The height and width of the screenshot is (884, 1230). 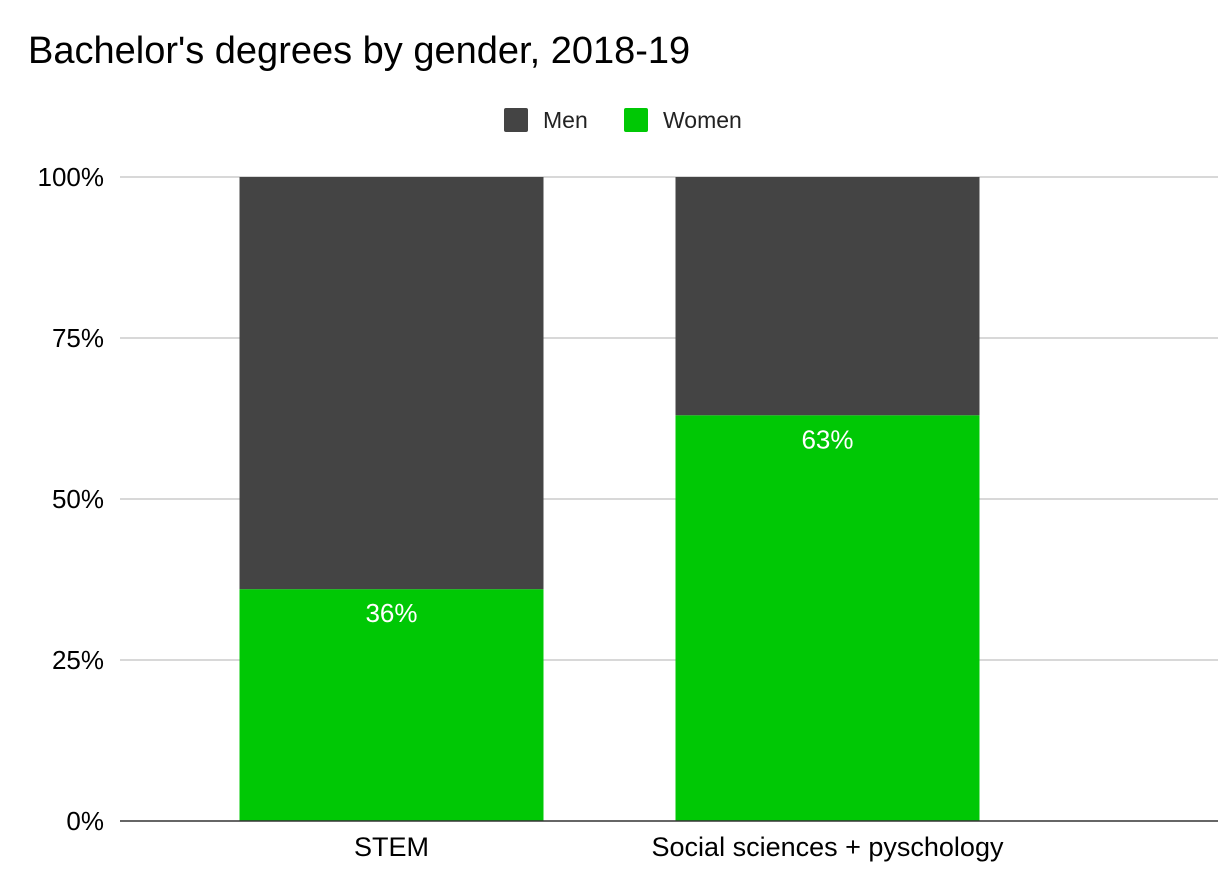 I want to click on legend-swatch-men, so click(x=516, y=120).